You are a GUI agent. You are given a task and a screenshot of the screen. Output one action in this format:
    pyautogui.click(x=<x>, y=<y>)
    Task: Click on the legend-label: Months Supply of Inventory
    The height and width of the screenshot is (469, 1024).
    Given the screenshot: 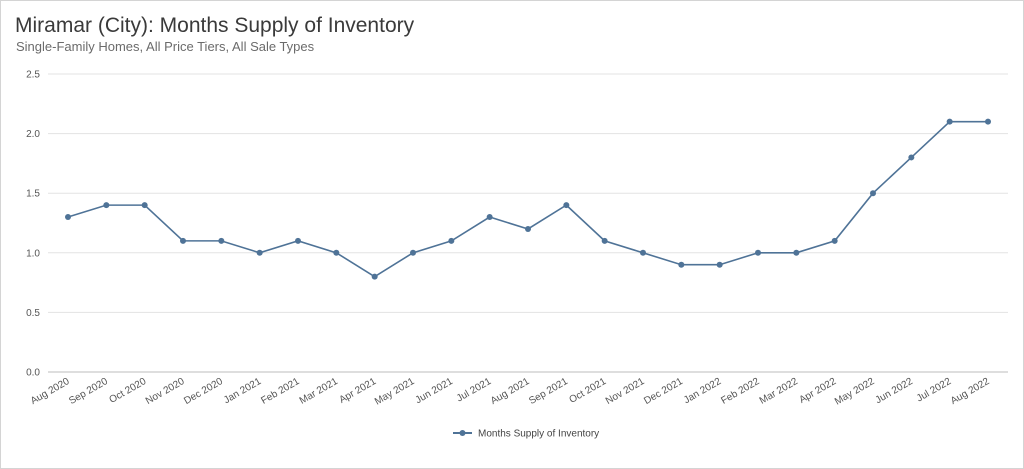 What is the action you would take?
    pyautogui.click(x=538, y=434)
    